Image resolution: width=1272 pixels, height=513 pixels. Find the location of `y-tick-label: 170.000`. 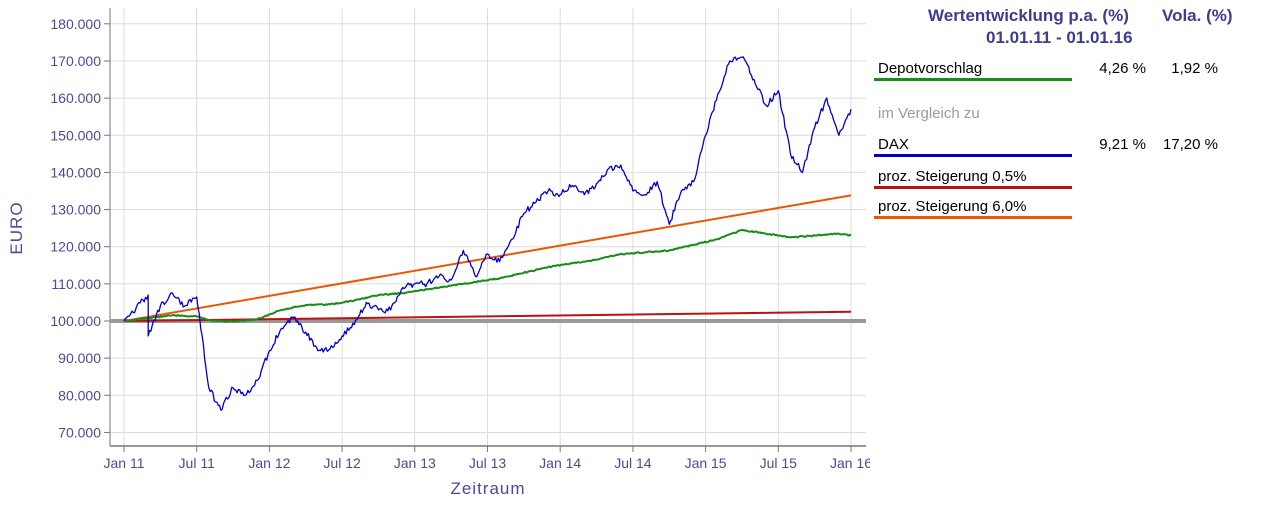

y-tick-label: 170.000 is located at coordinates (75, 61).